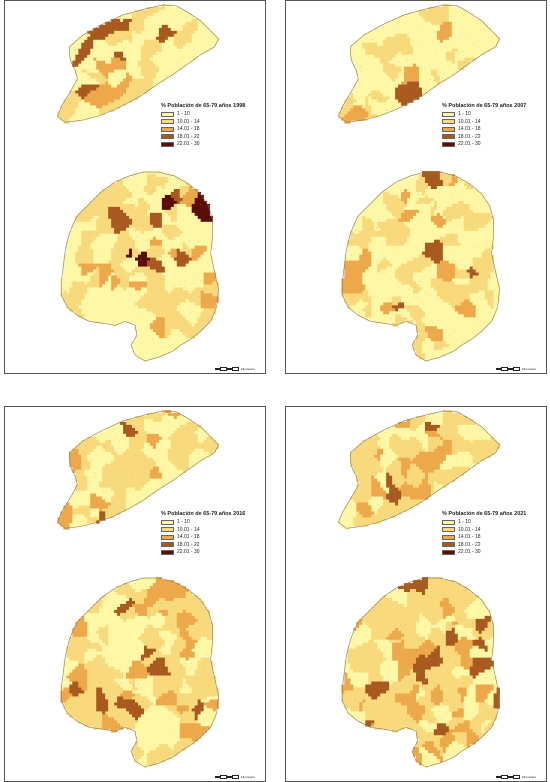  What do you see at coordinates (484, 514) in the screenshot?
I see `legend-title: % Población de 65-79 años 2021` at bounding box center [484, 514].